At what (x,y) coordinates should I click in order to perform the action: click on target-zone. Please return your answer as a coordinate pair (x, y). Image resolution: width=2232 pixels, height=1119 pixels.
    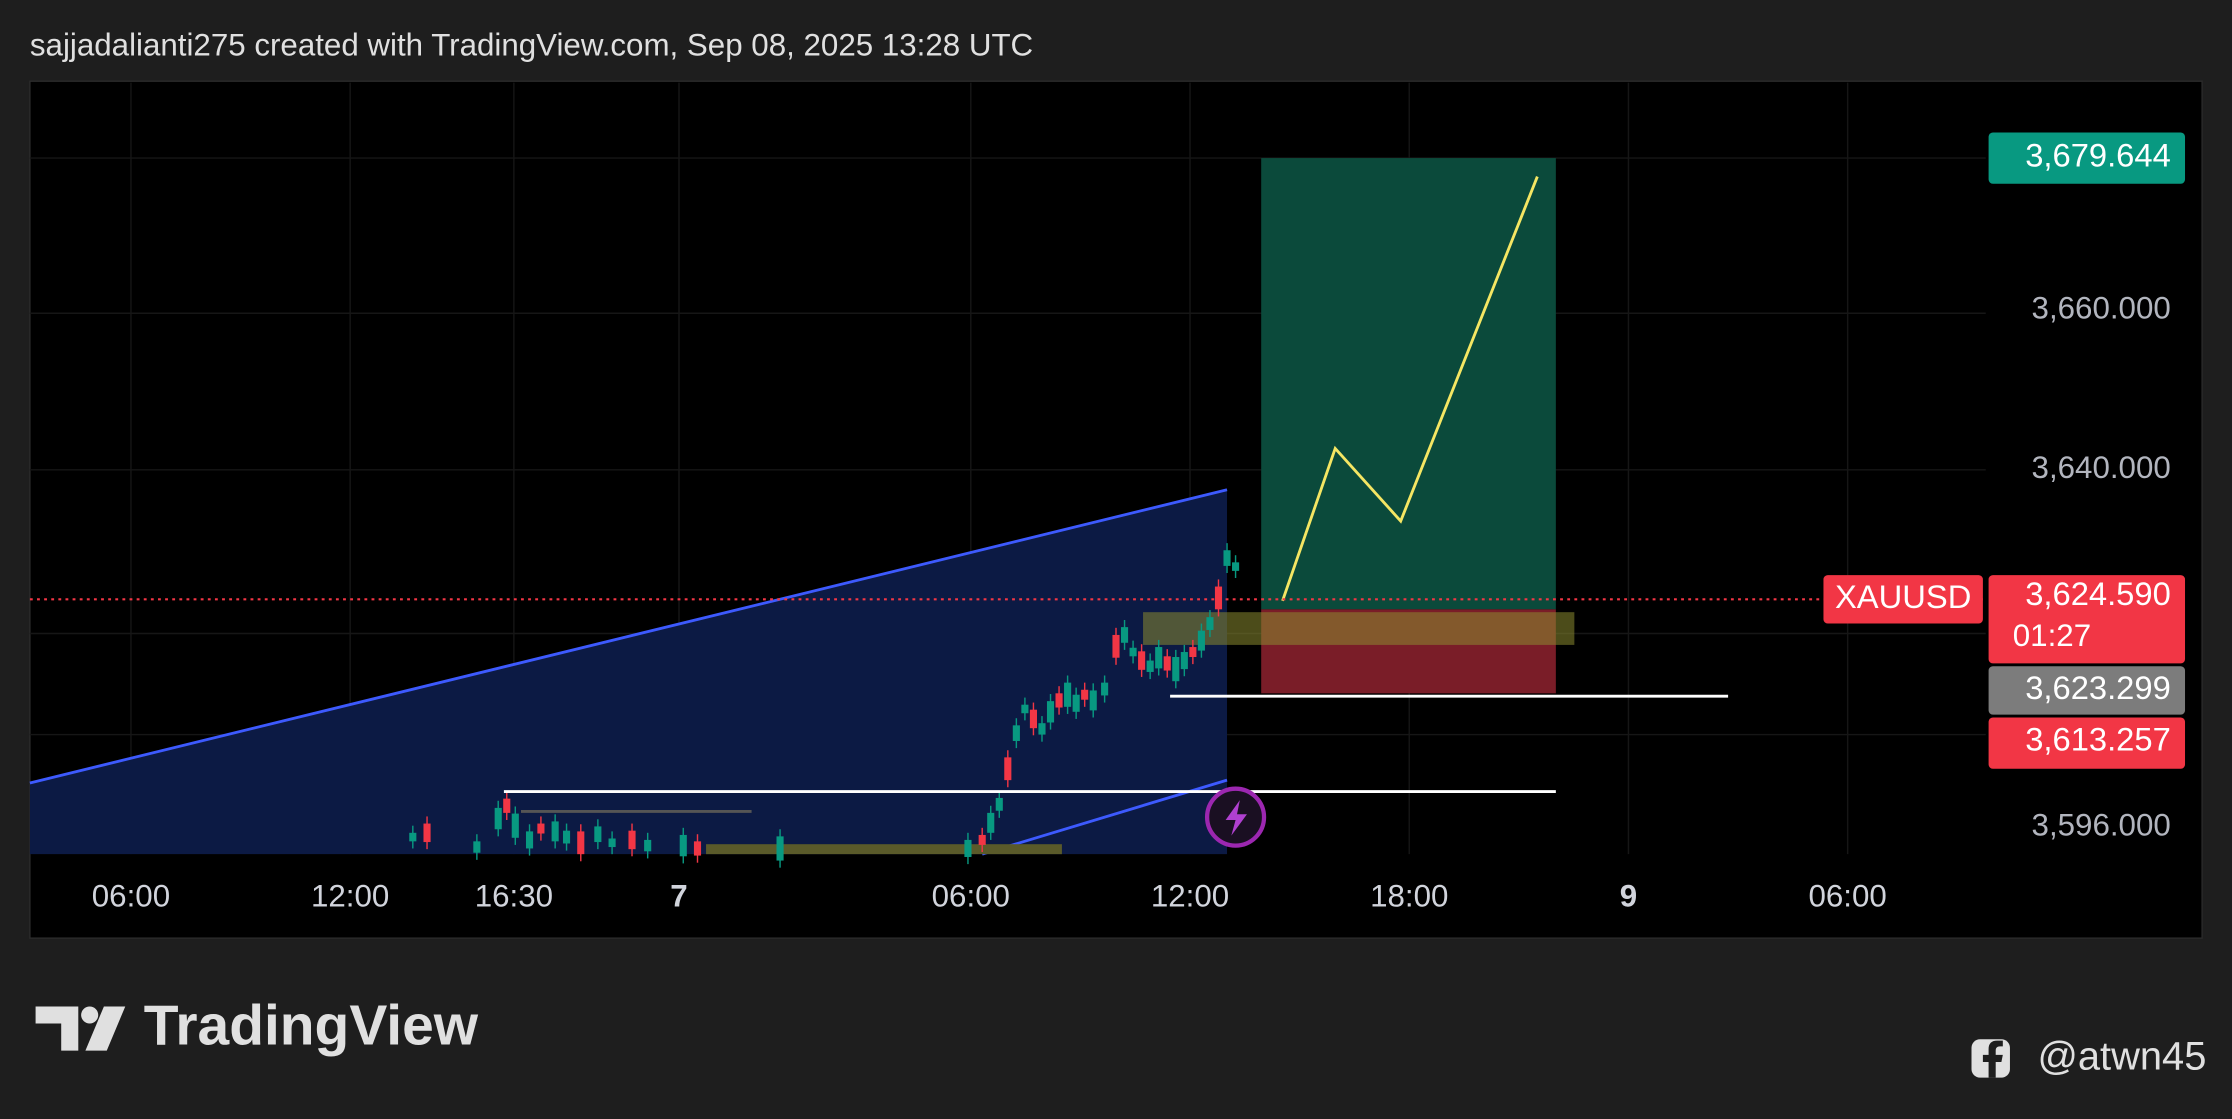
    Looking at the image, I should click on (1408, 384).